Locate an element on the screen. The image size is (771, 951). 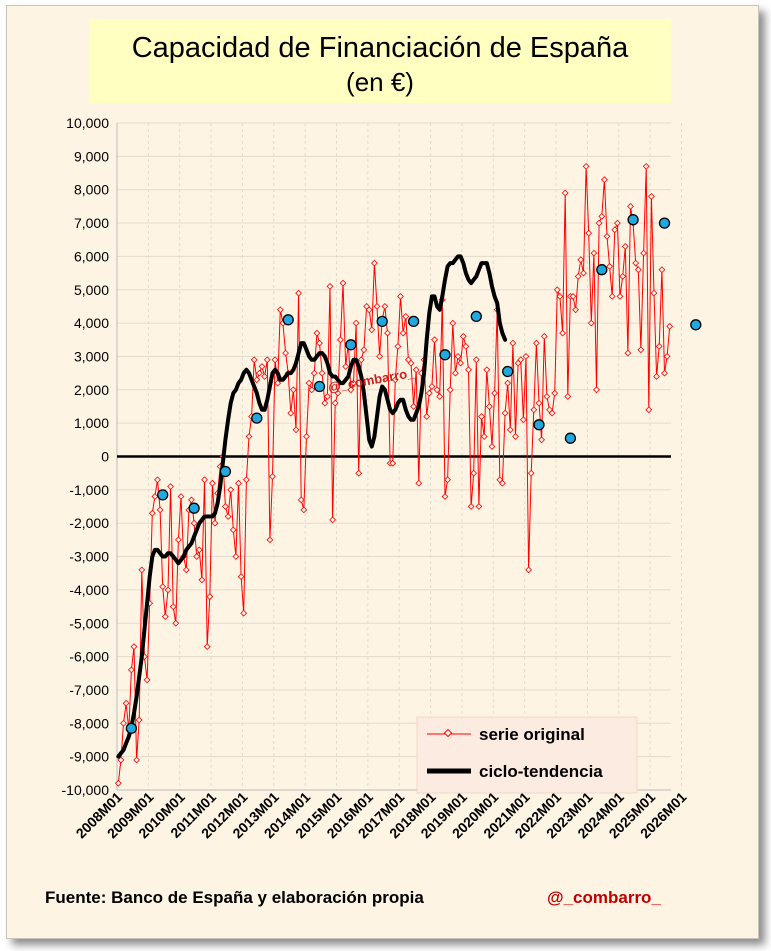
chart-title: Capacidad de Financiación de España is located at coordinates (380, 48).